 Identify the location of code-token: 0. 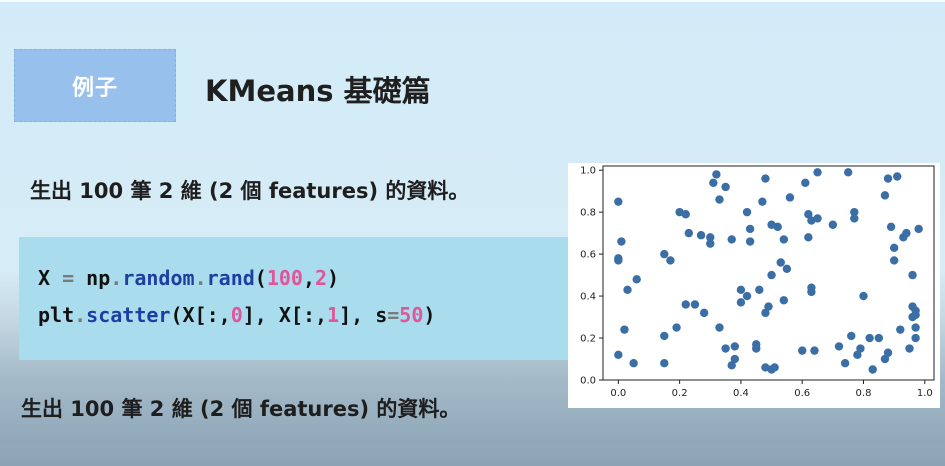
(236, 315).